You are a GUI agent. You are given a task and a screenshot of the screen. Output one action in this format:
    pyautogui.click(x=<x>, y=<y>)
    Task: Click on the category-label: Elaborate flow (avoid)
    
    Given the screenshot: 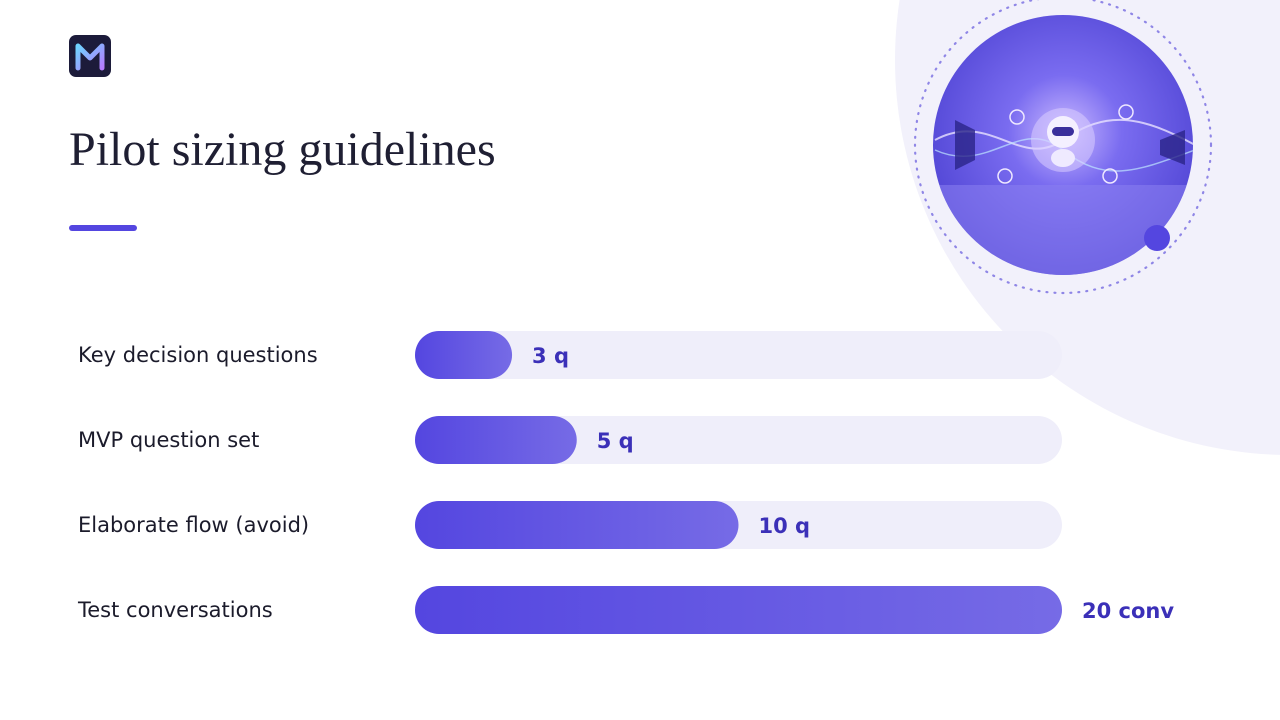 What is the action you would take?
    pyautogui.click(x=193, y=525)
    